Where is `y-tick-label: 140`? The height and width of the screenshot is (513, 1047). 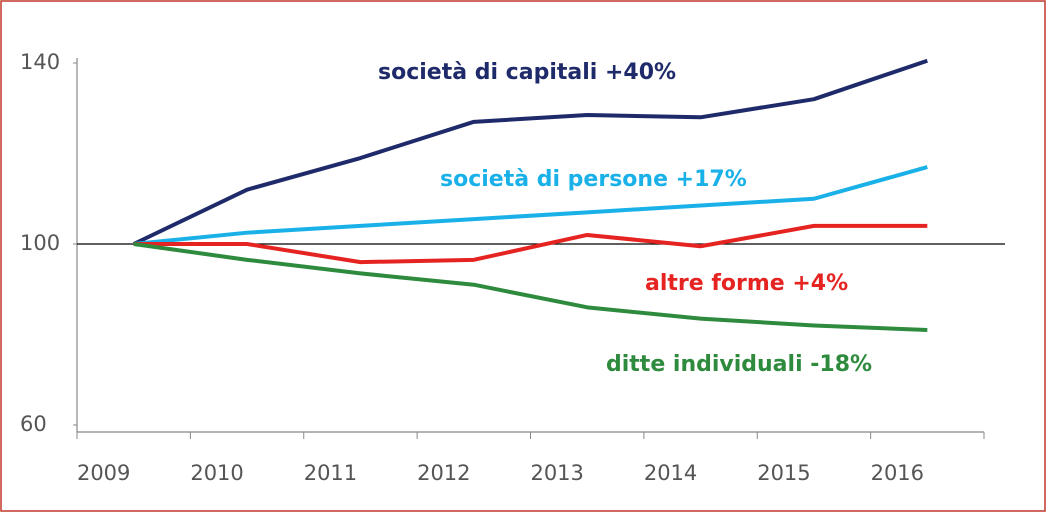
y-tick-label: 140 is located at coordinates (40, 62).